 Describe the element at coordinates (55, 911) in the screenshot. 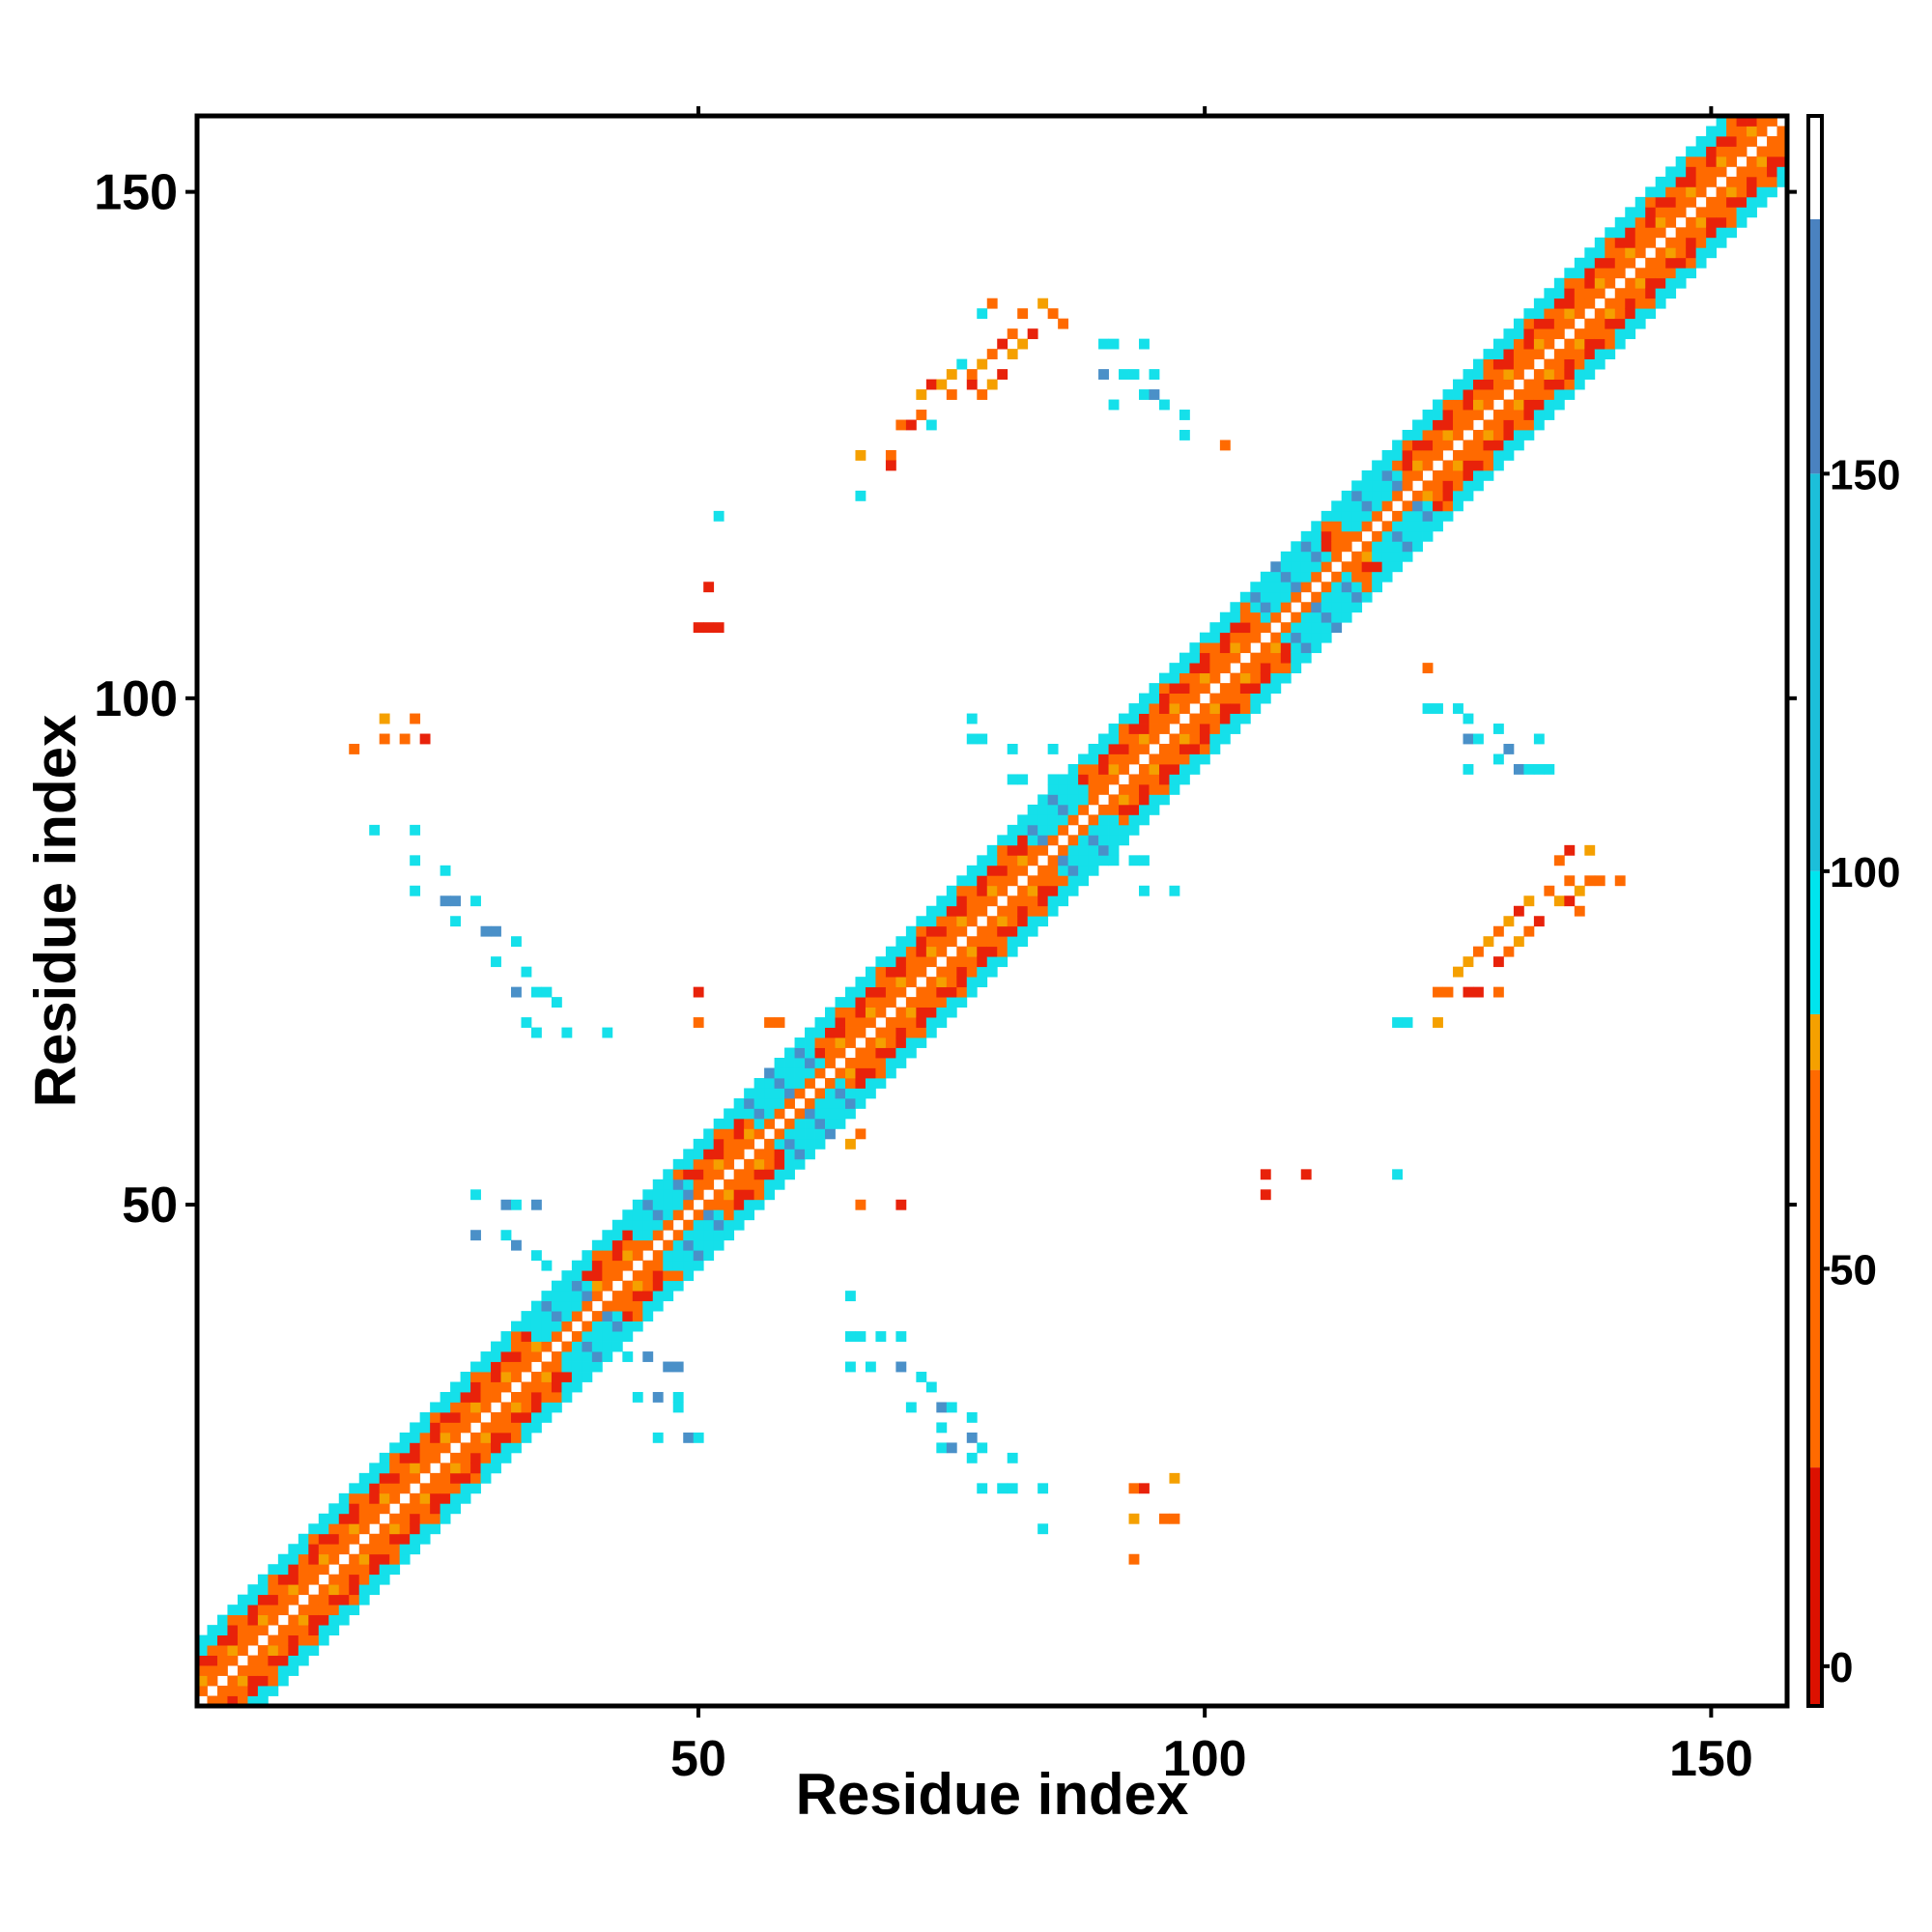

I see `y-axis-title: Residue index` at that location.